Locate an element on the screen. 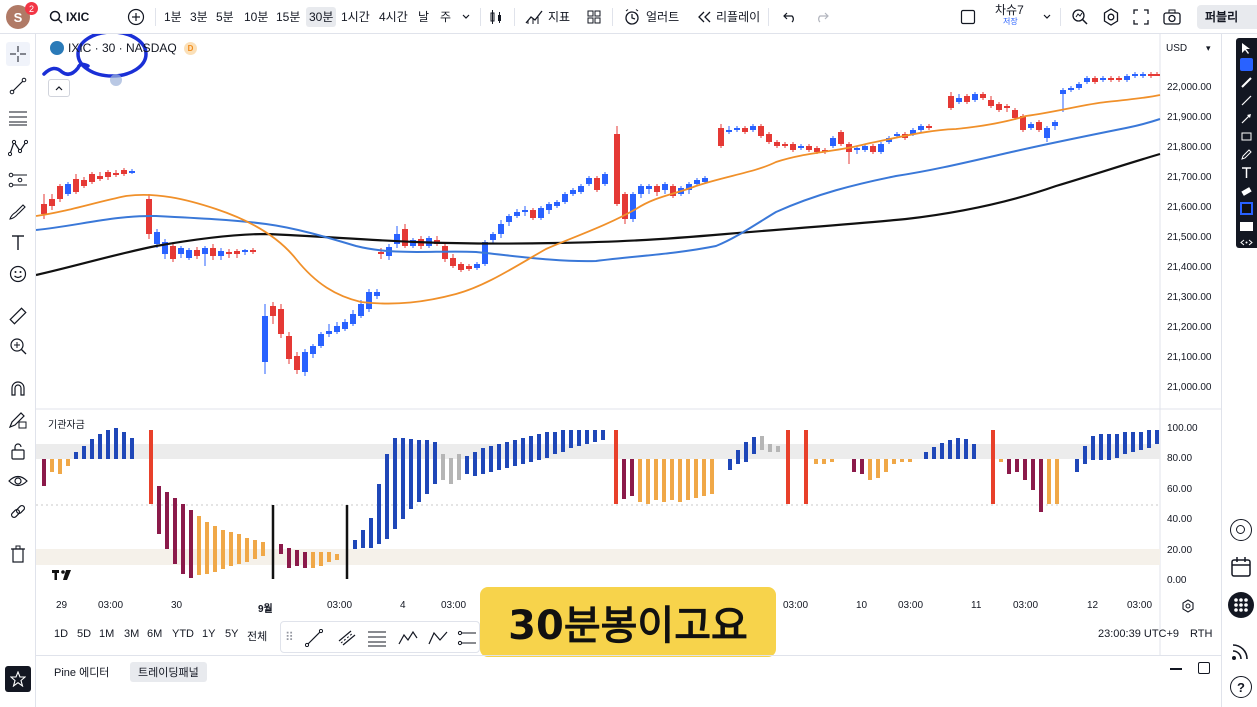 This screenshot has width=1257, height=707. text-tool-icon is located at coordinates (18, 243).